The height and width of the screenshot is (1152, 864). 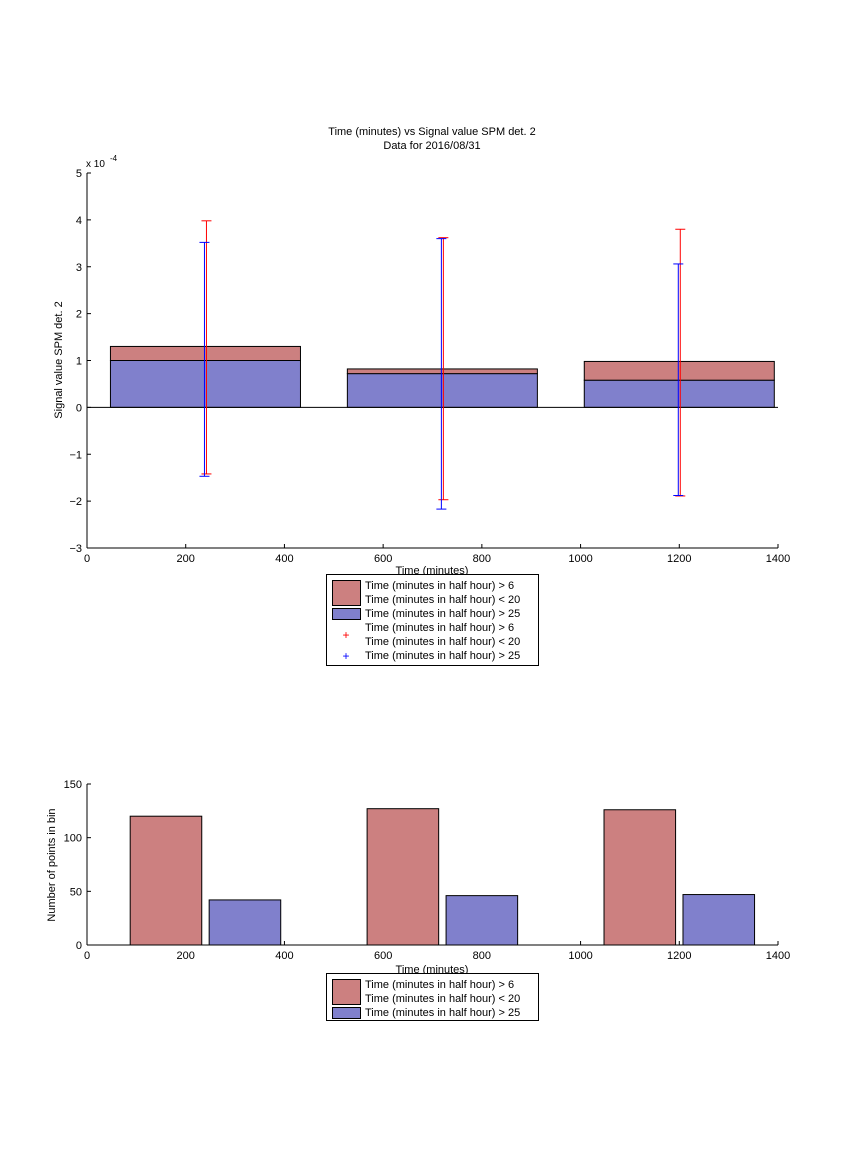 I want to click on count-x-tick-label: 400, so click(x=284, y=956).